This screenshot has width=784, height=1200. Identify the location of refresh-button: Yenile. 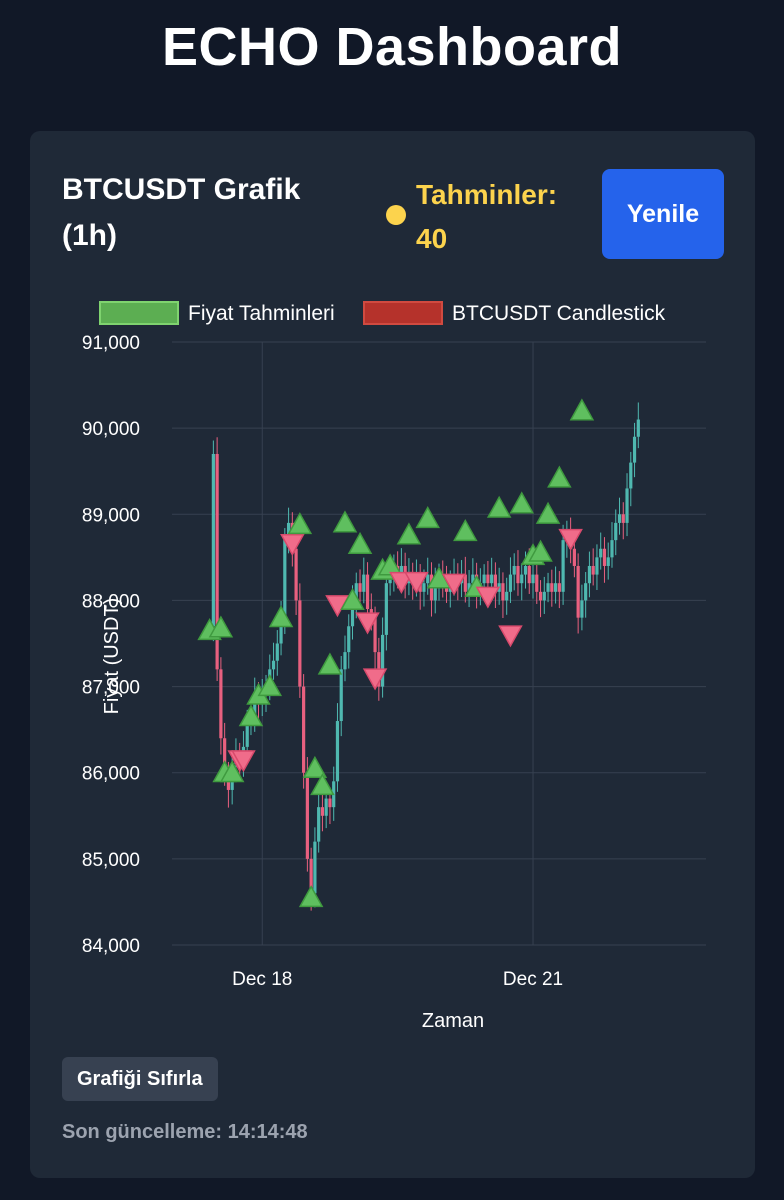
(663, 214).